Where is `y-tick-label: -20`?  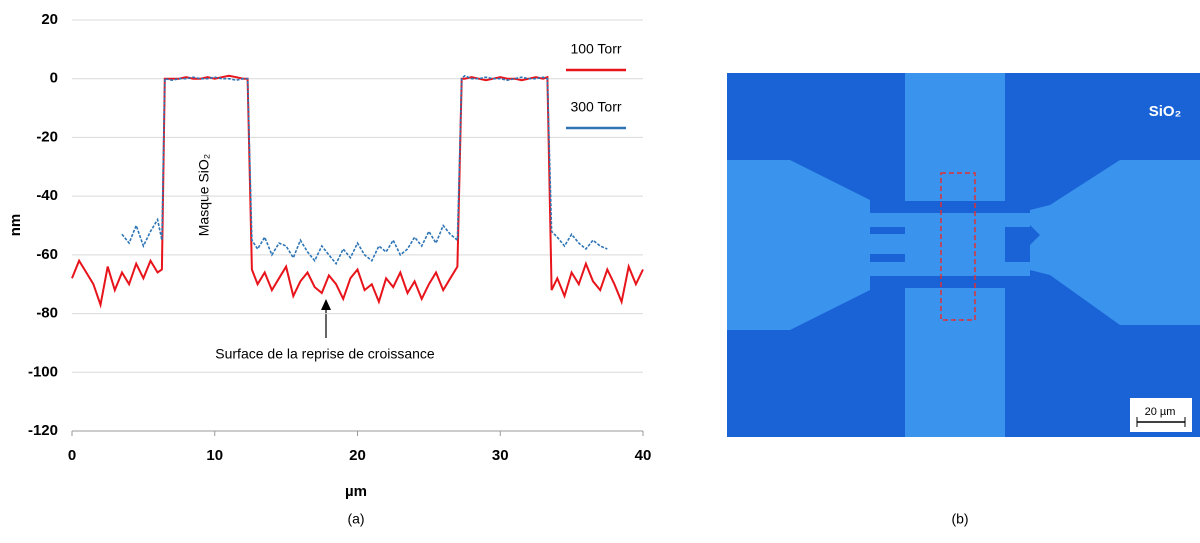 y-tick-label: -20 is located at coordinates (47, 136).